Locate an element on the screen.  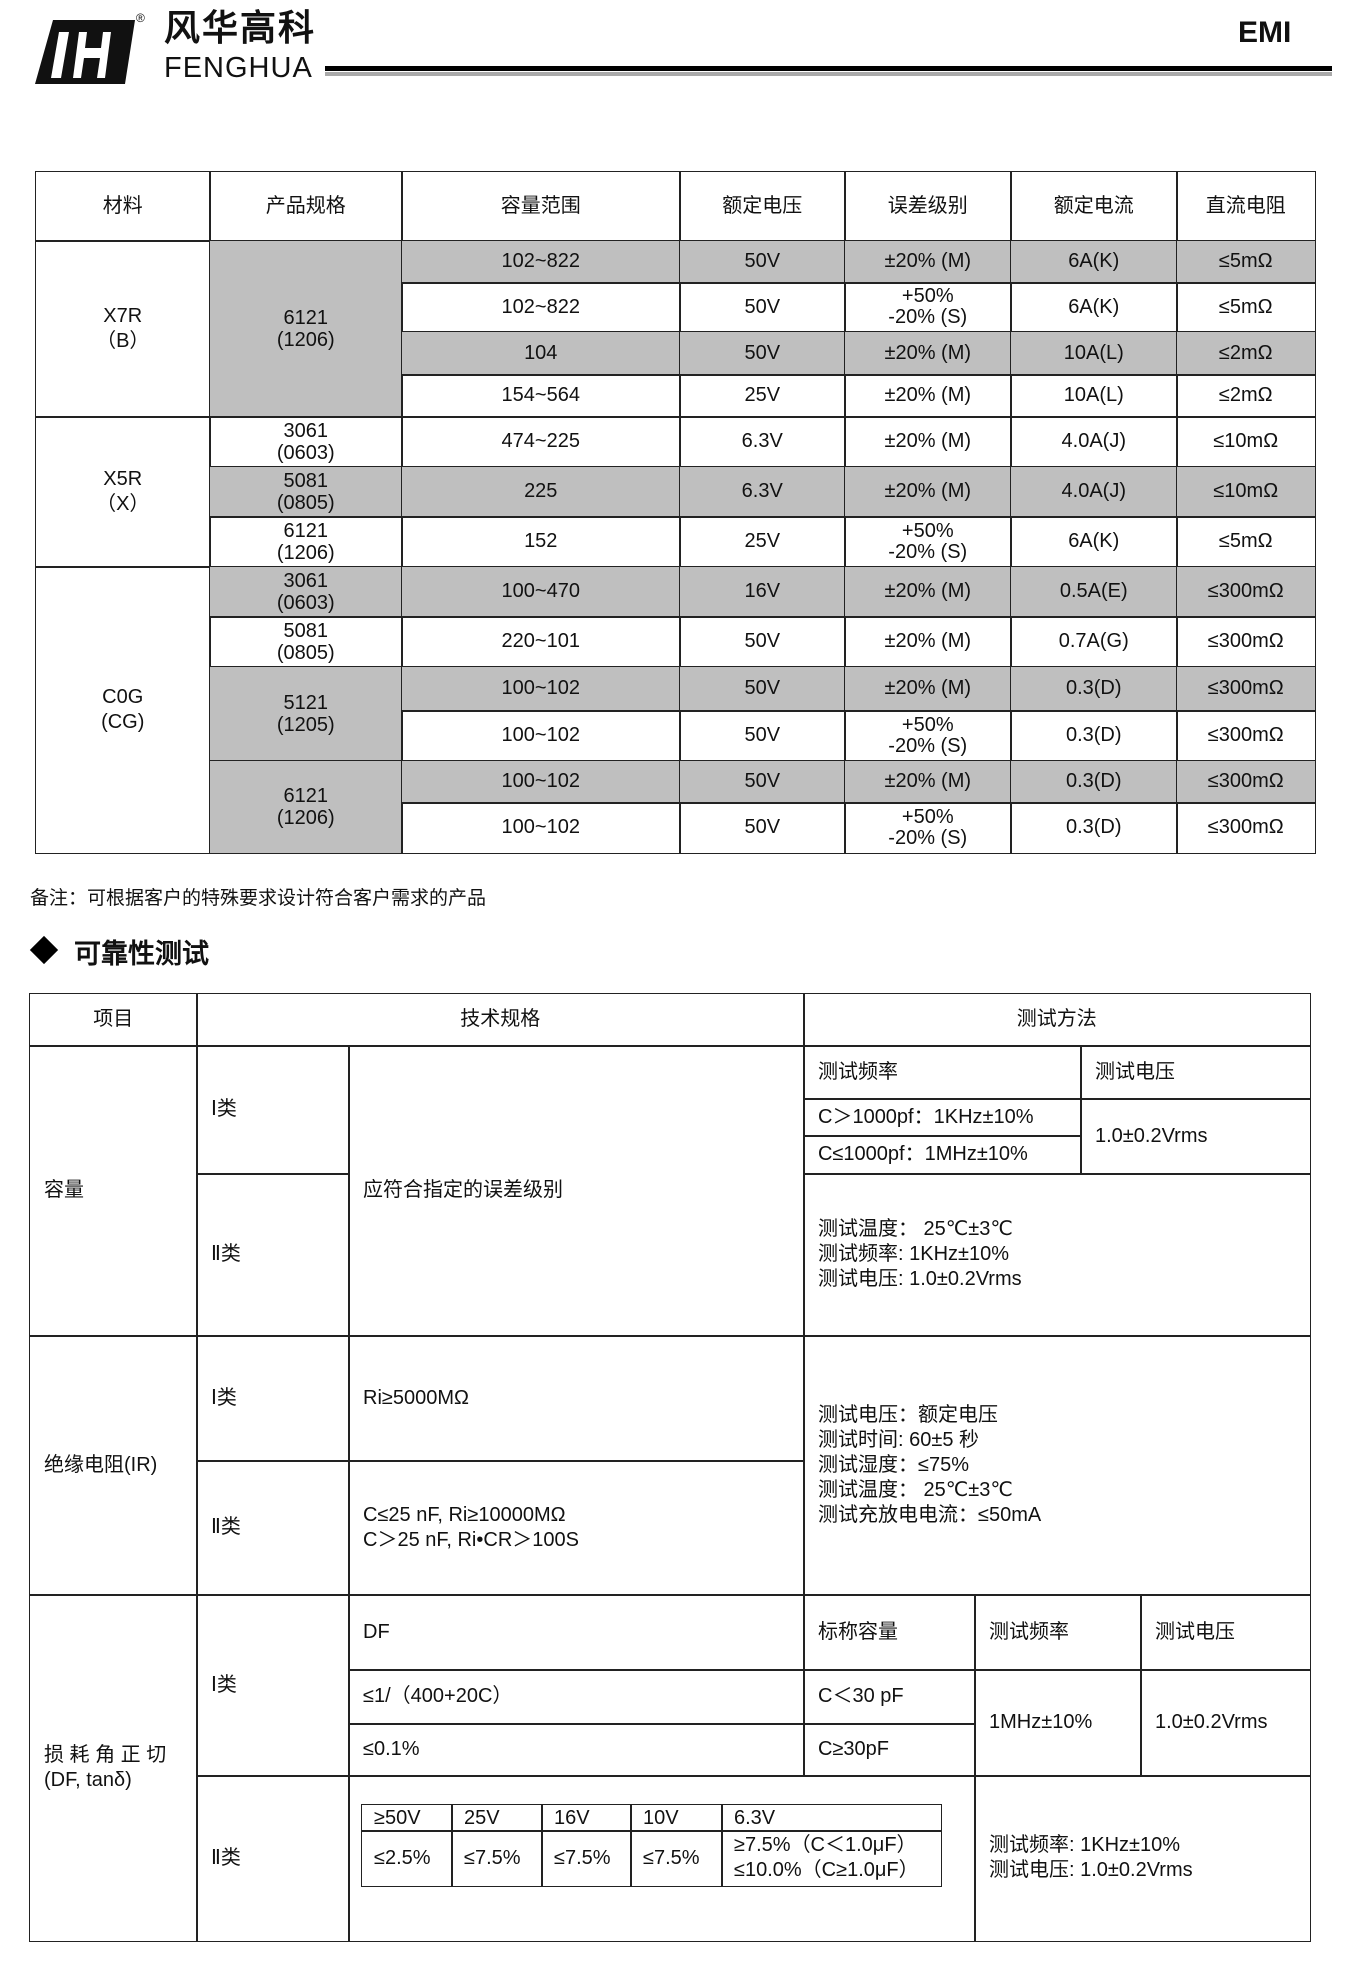
note: 备注：可根据客户的特殊要求设计符合客户需求的产品 is located at coordinates (258, 898).